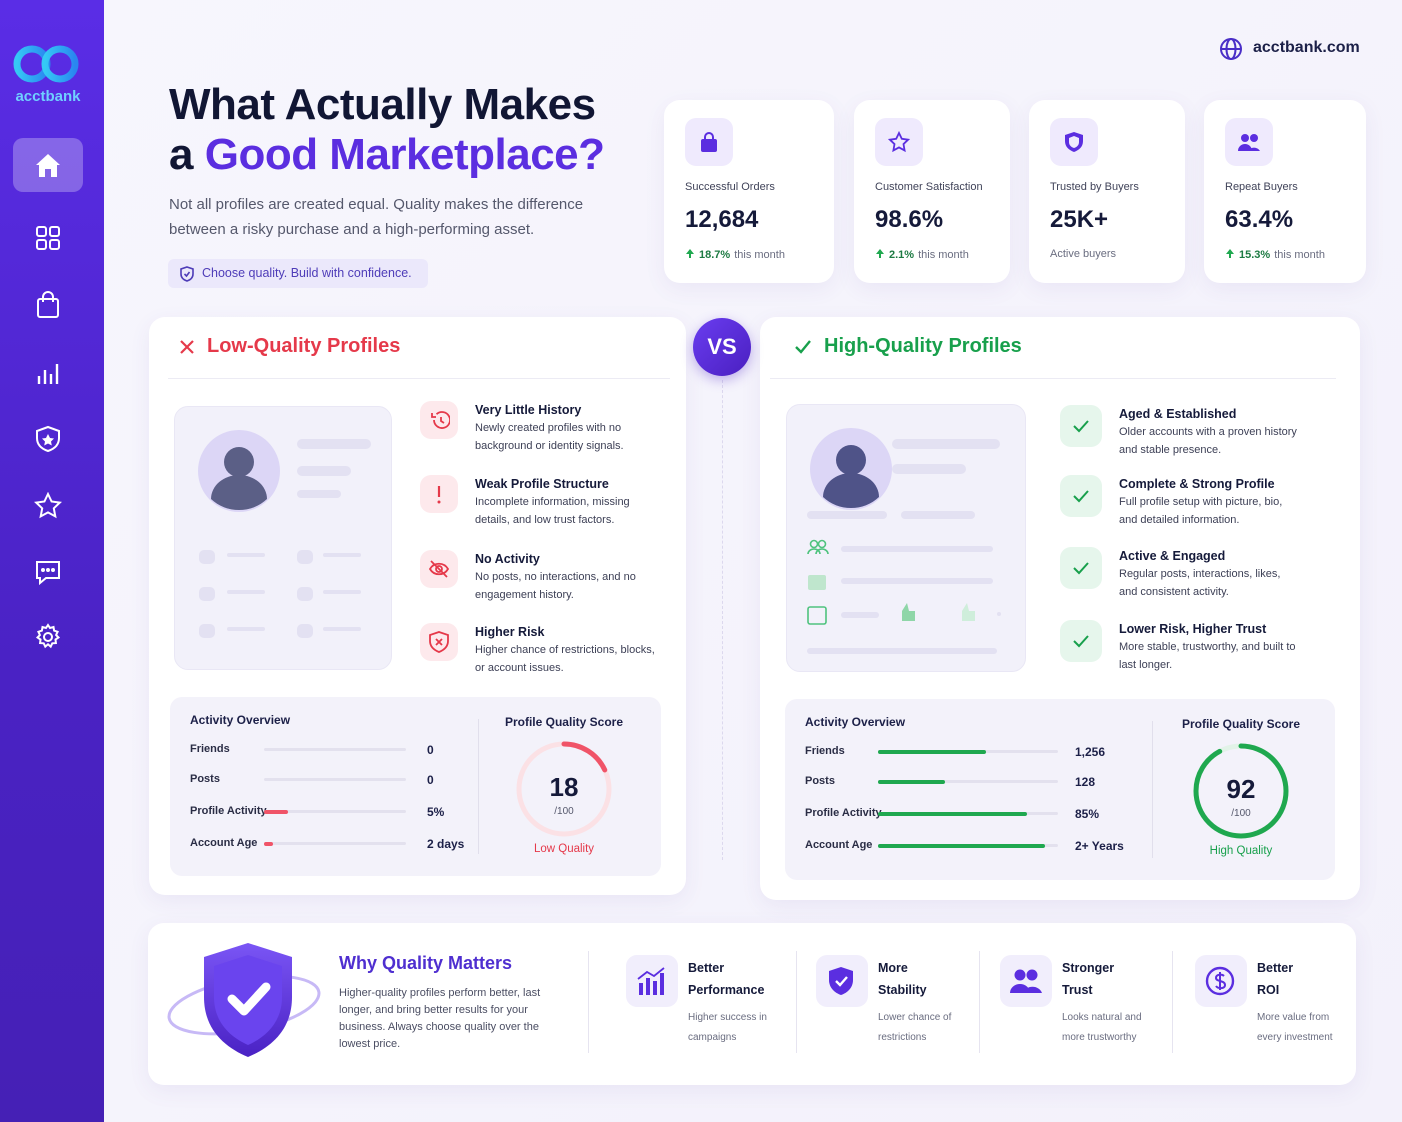 Image resolution: width=1402 pixels, height=1122 pixels. Describe the element at coordinates (564, 849) in the screenshot. I see `score-label: Low Quality` at that location.